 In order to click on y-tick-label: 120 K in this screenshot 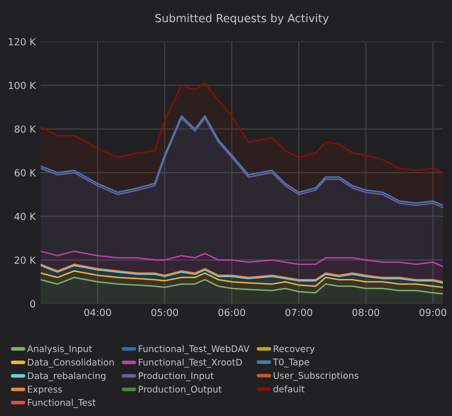, I will do `click(22, 42)`.